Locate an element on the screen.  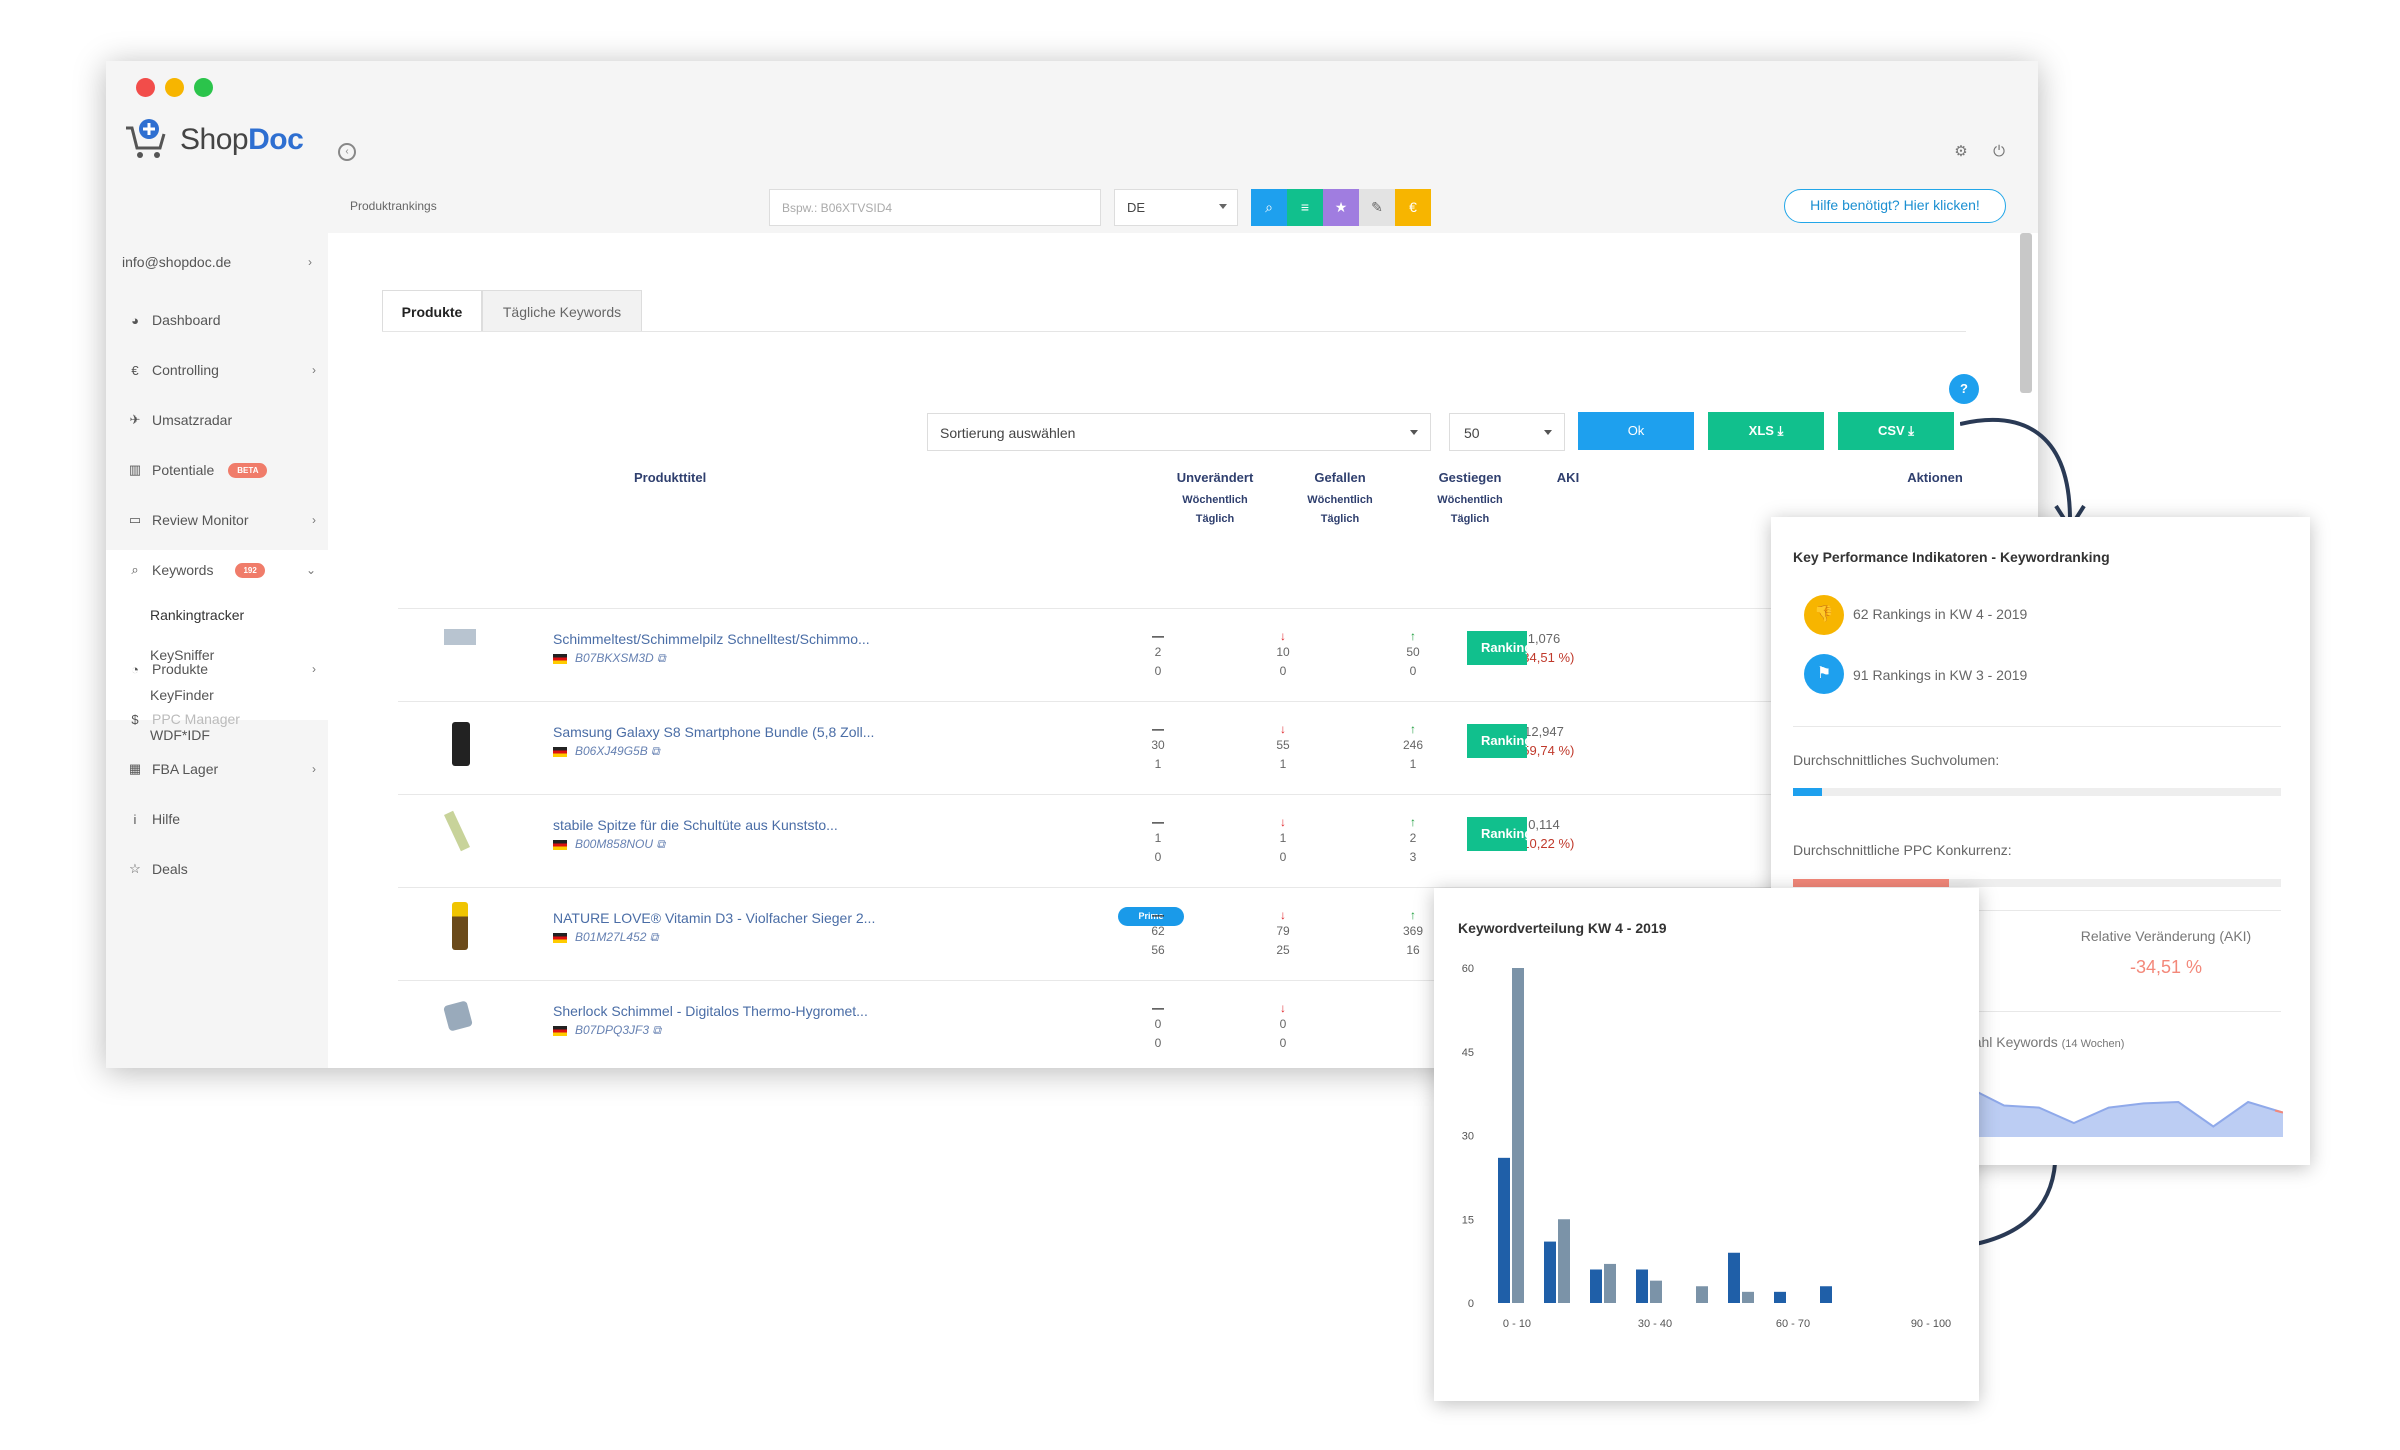
scrollbar is located at coordinates (2026, 313).